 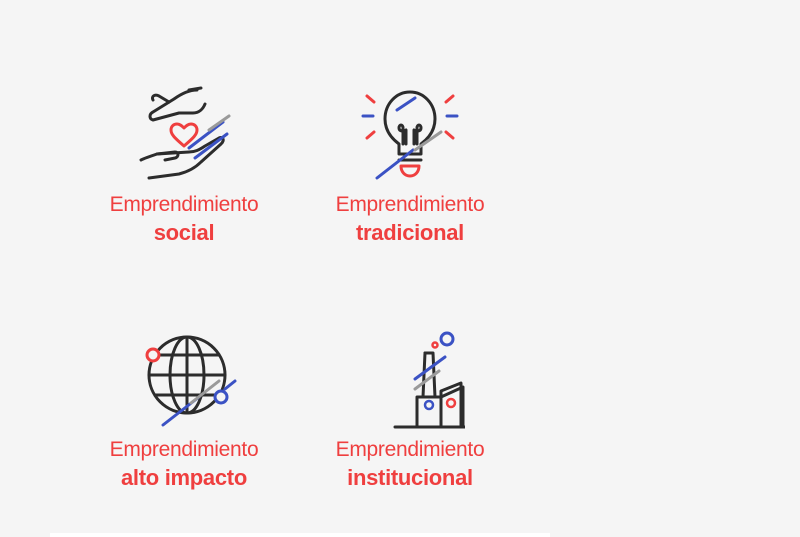 What do you see at coordinates (191, 381) in the screenshot?
I see `globe-icon` at bounding box center [191, 381].